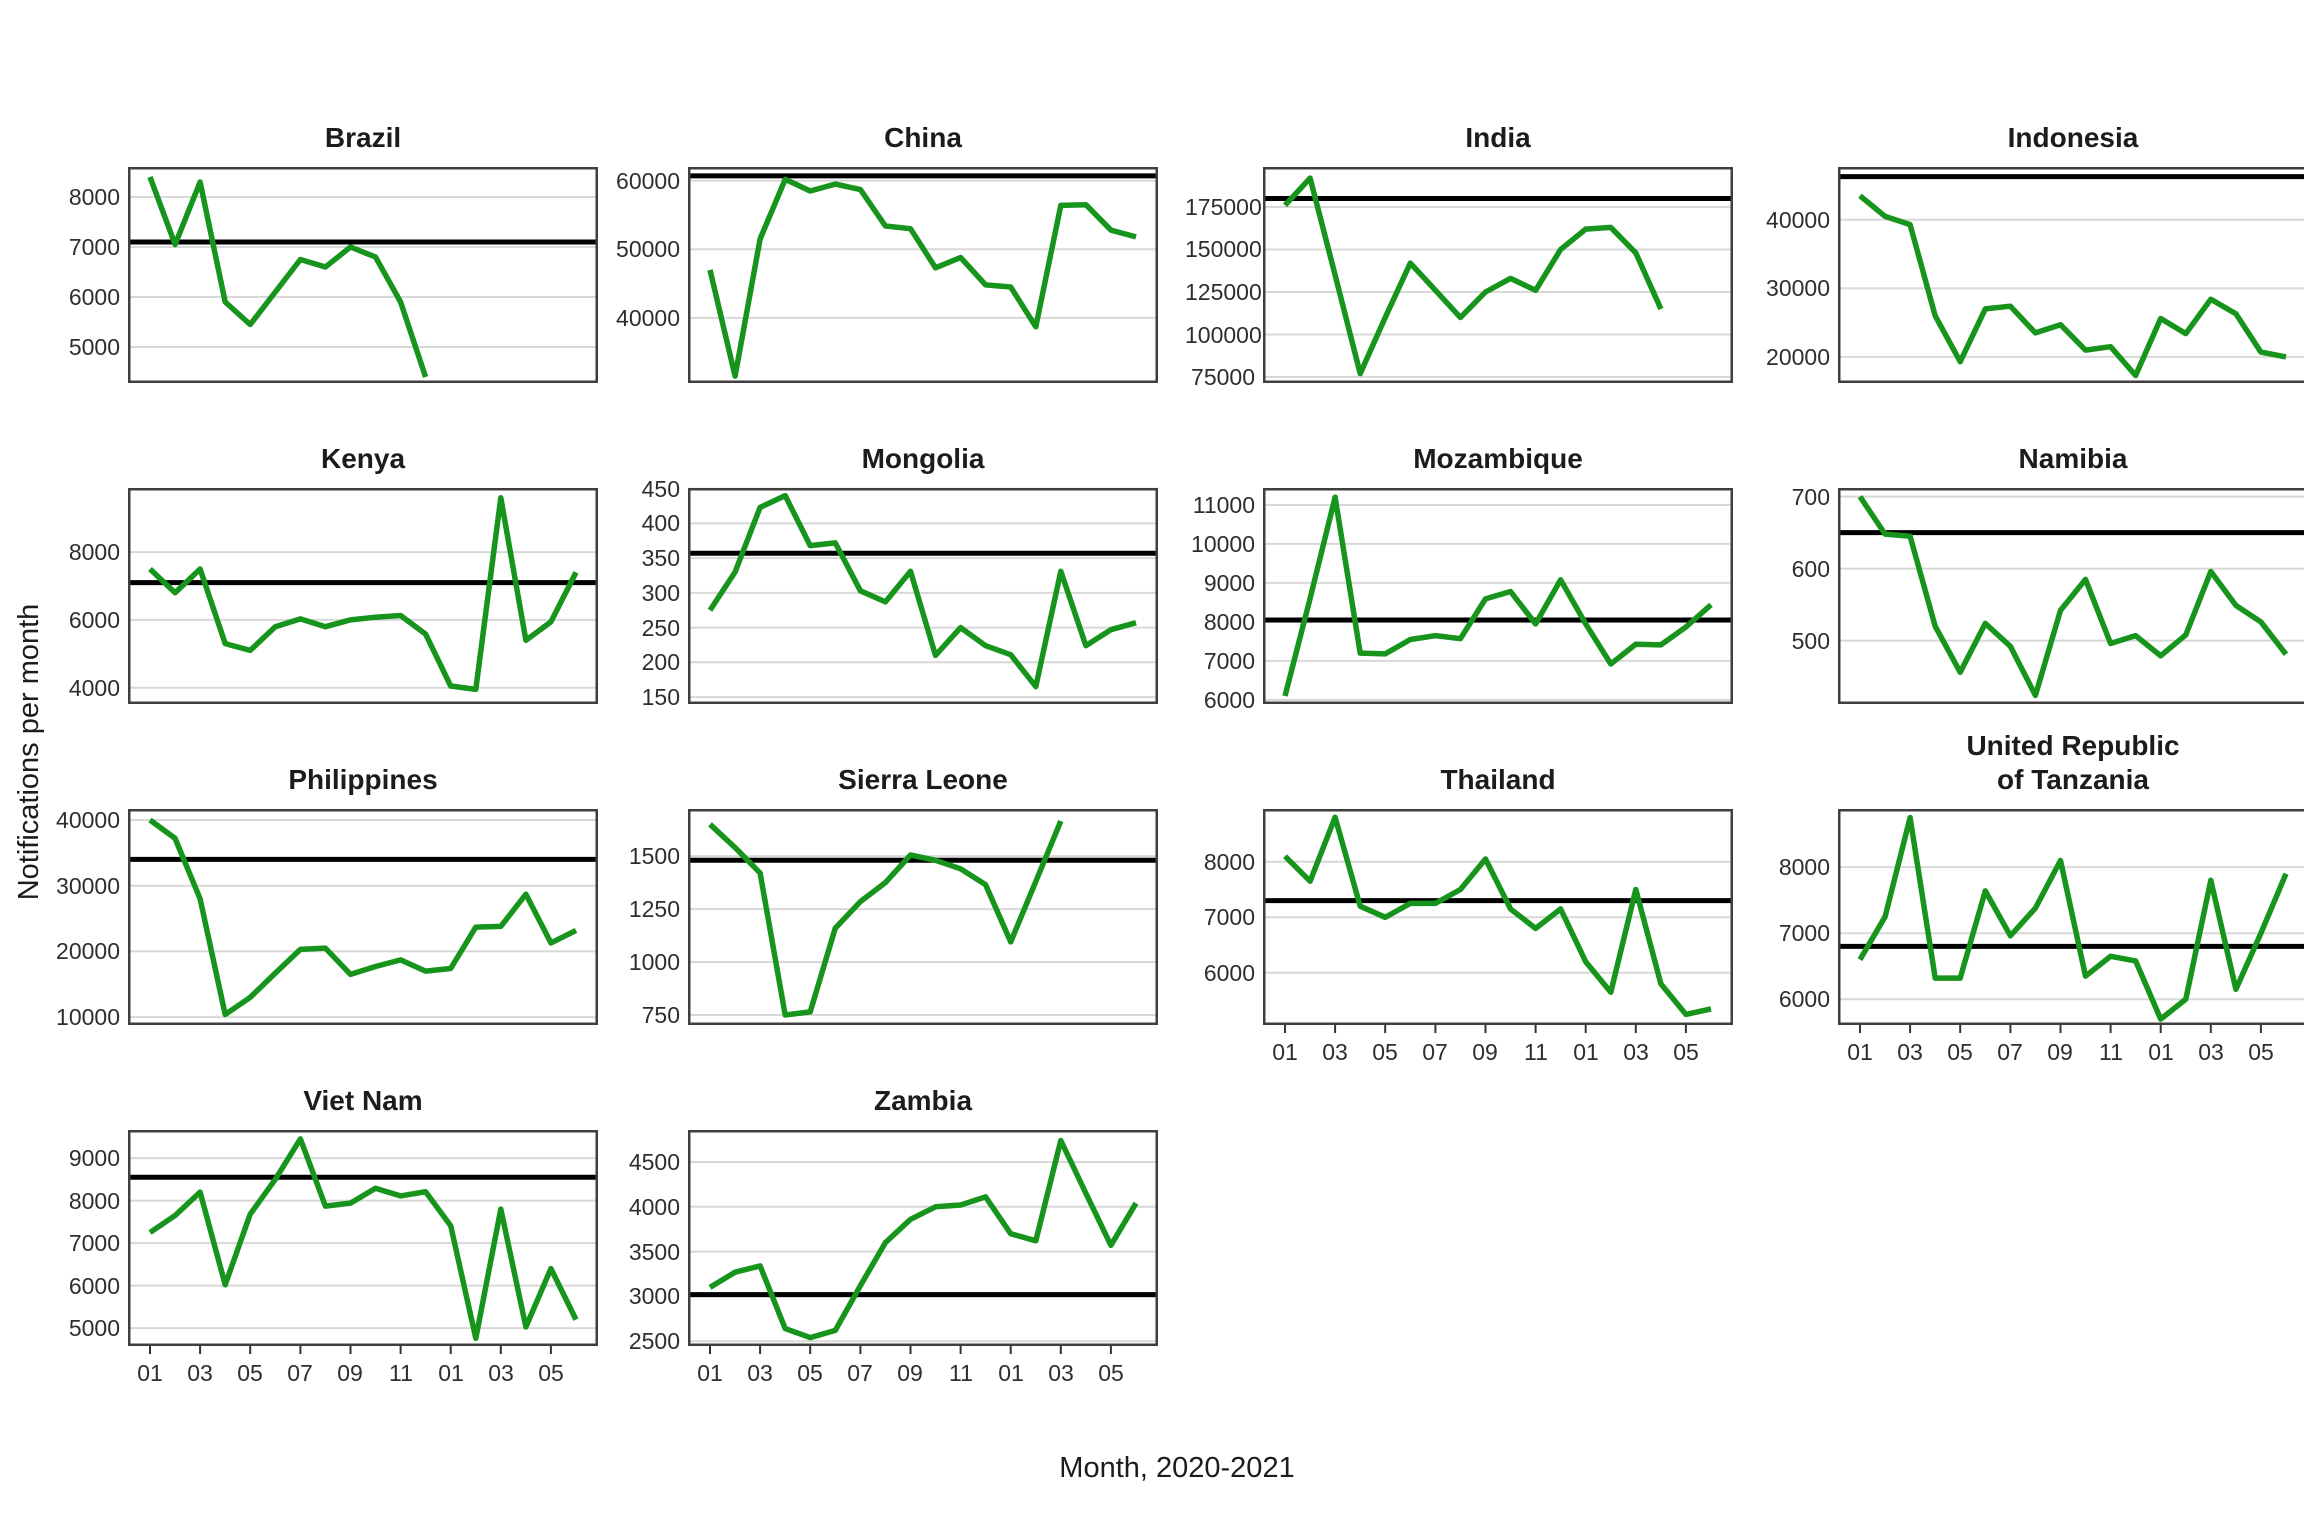 Image resolution: width=2304 pixels, height=1536 pixels. Describe the element at coordinates (2073, 458) in the screenshot. I see `panel-title: Namibia` at that location.